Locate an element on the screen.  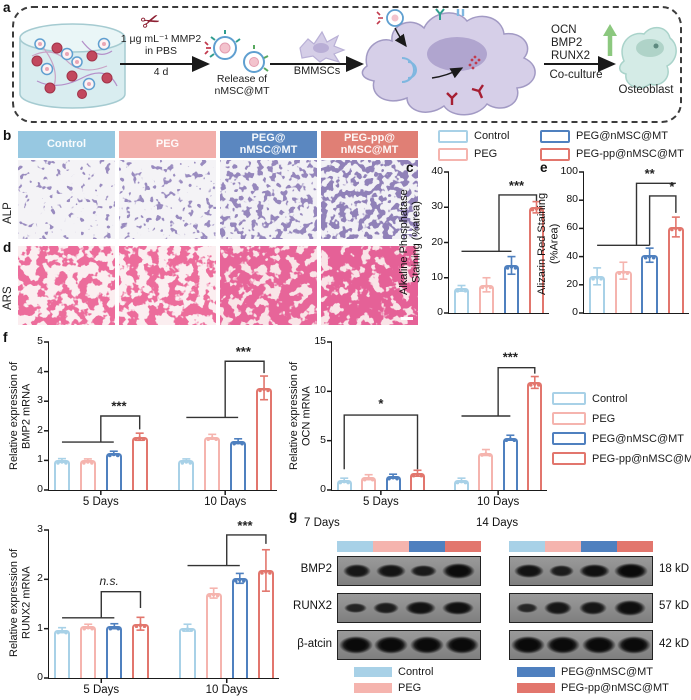
y-tick-label: 40 is located at coordinates (437, 171).